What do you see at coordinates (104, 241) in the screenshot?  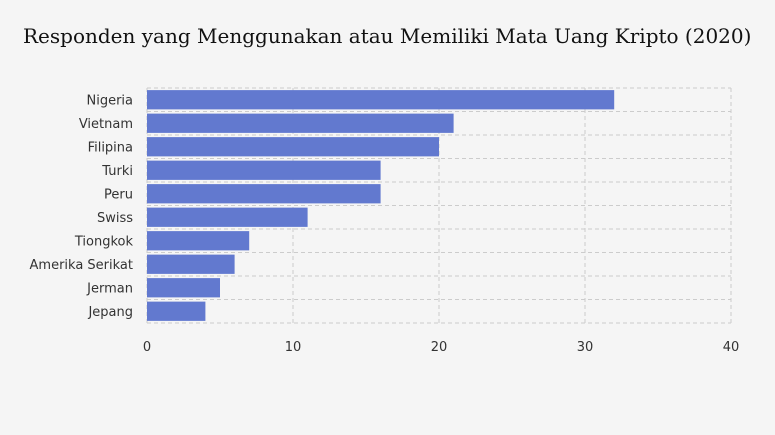 I see `category-label: Tiongkok` at bounding box center [104, 241].